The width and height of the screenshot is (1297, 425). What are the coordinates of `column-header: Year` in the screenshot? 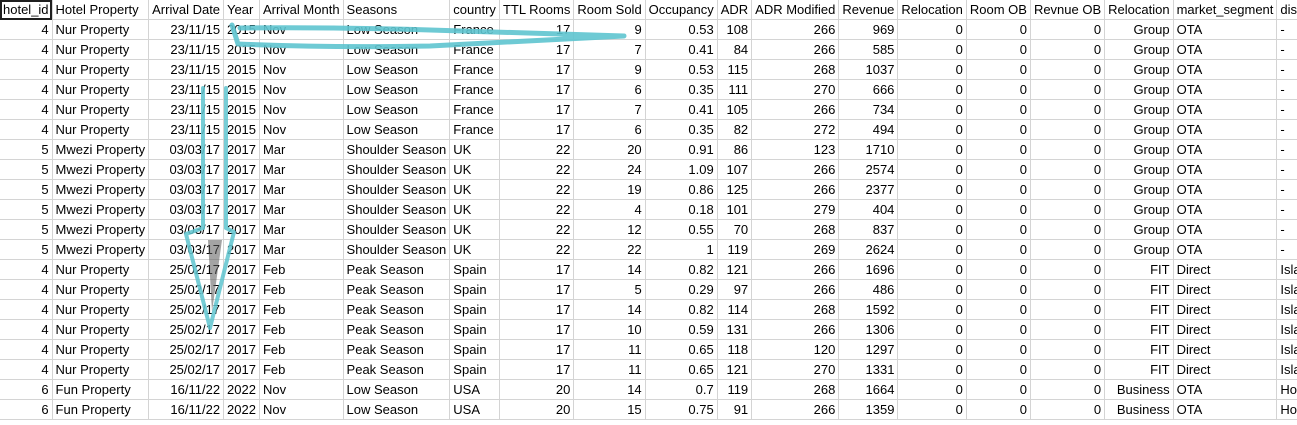 It's located at (241, 10).